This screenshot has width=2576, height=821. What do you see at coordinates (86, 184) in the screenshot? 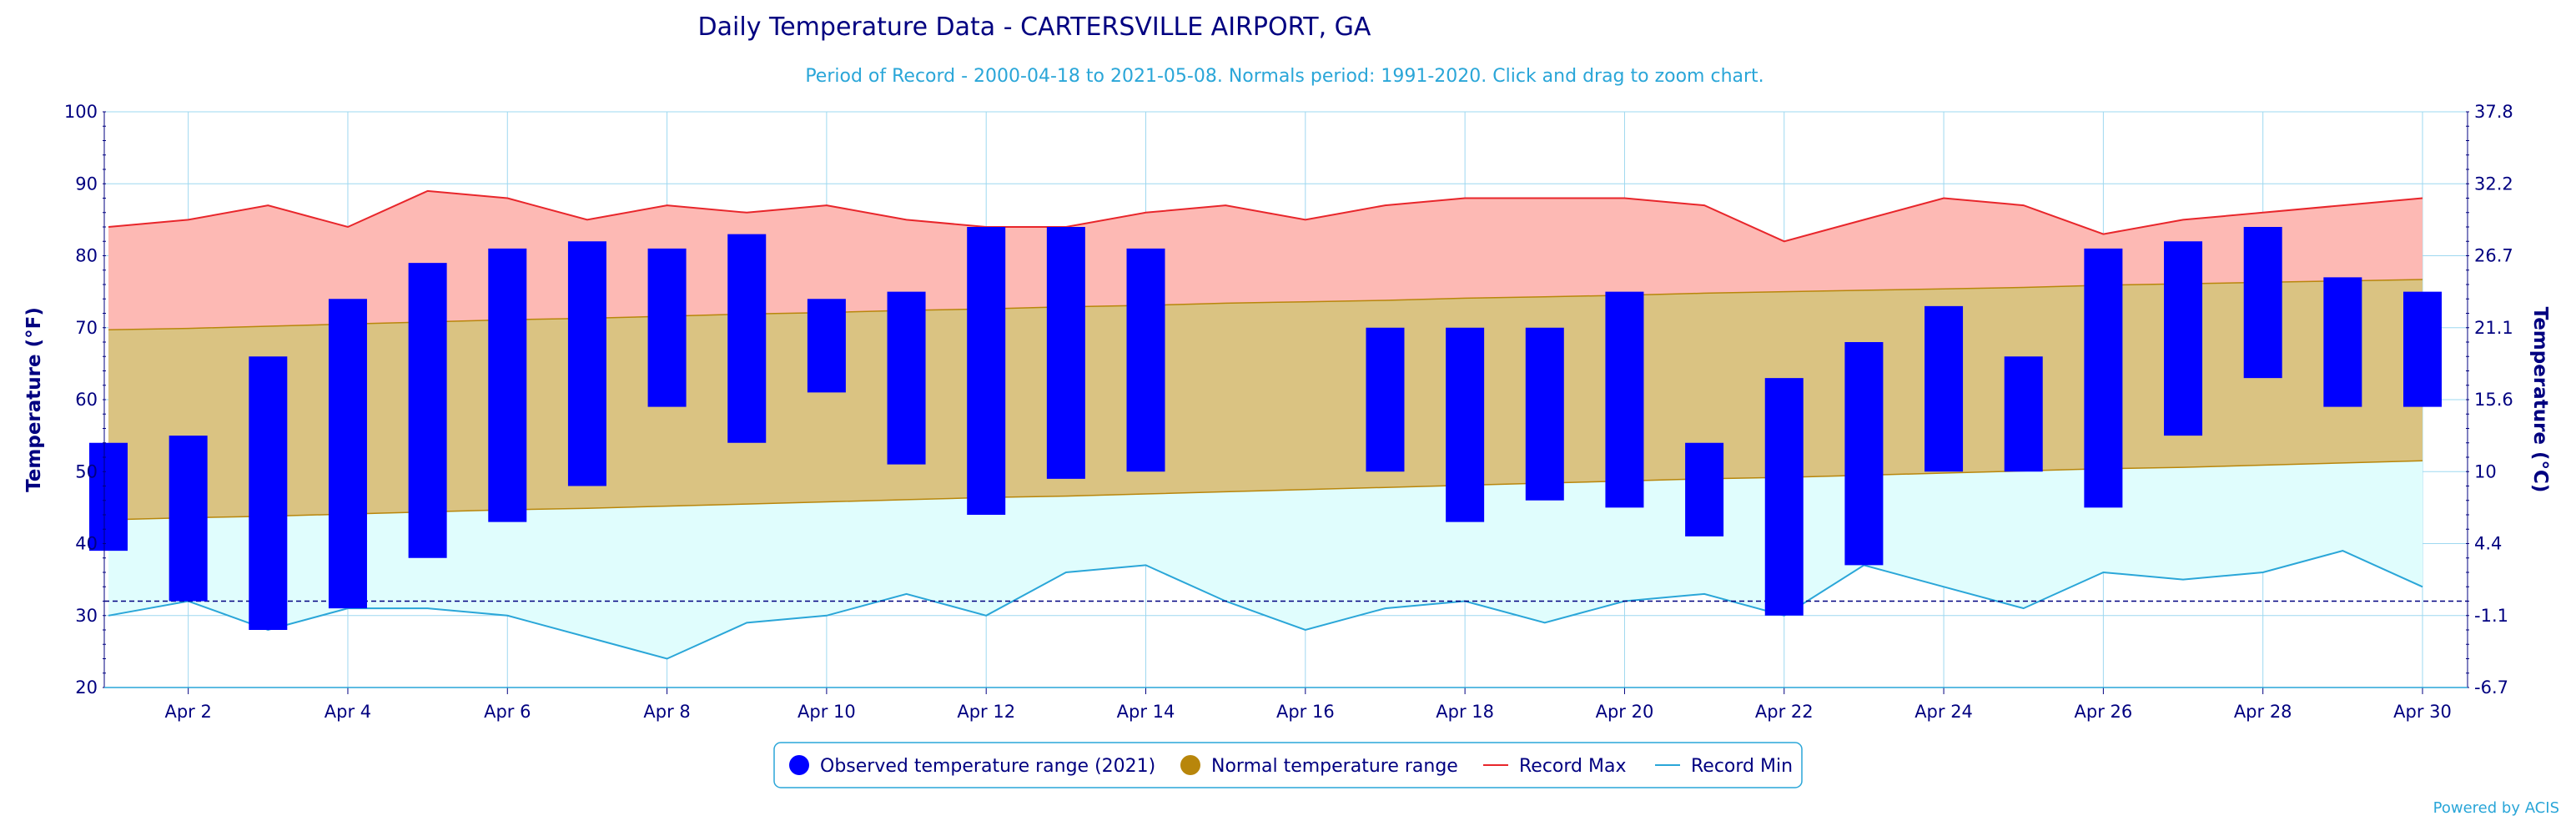
I see `y-tick-label-left: 90` at bounding box center [86, 184].